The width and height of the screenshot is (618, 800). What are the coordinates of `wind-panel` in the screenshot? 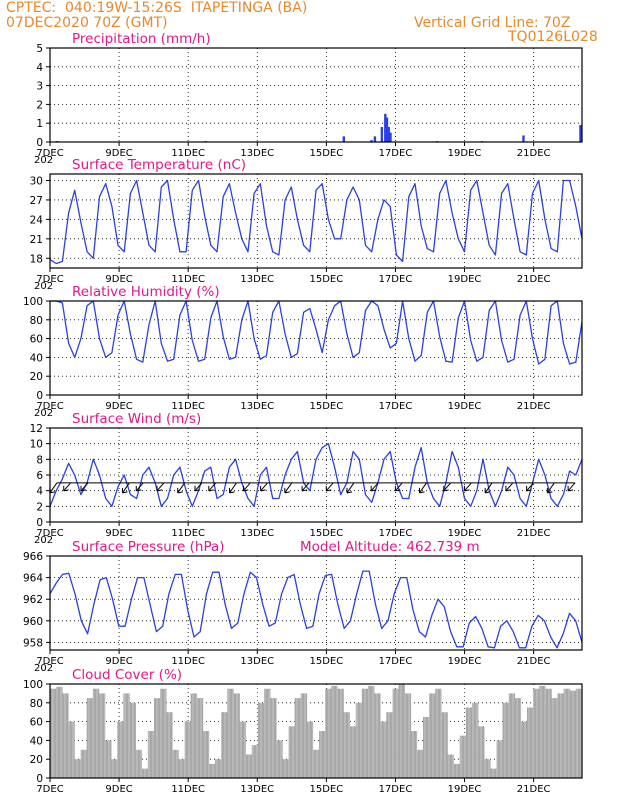 It's located at (314, 476).